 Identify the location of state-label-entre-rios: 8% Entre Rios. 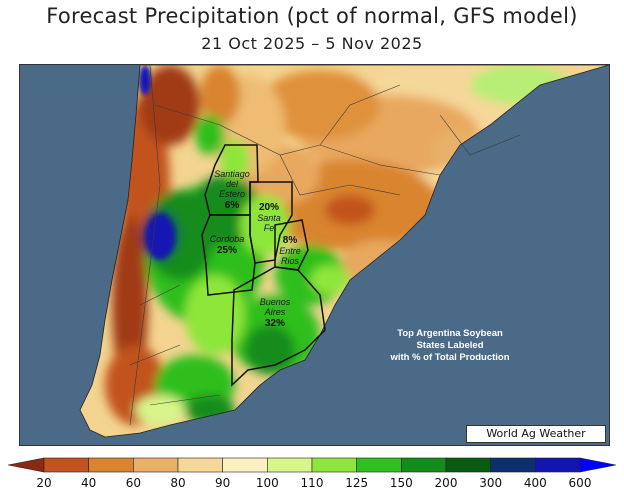
(290, 250).